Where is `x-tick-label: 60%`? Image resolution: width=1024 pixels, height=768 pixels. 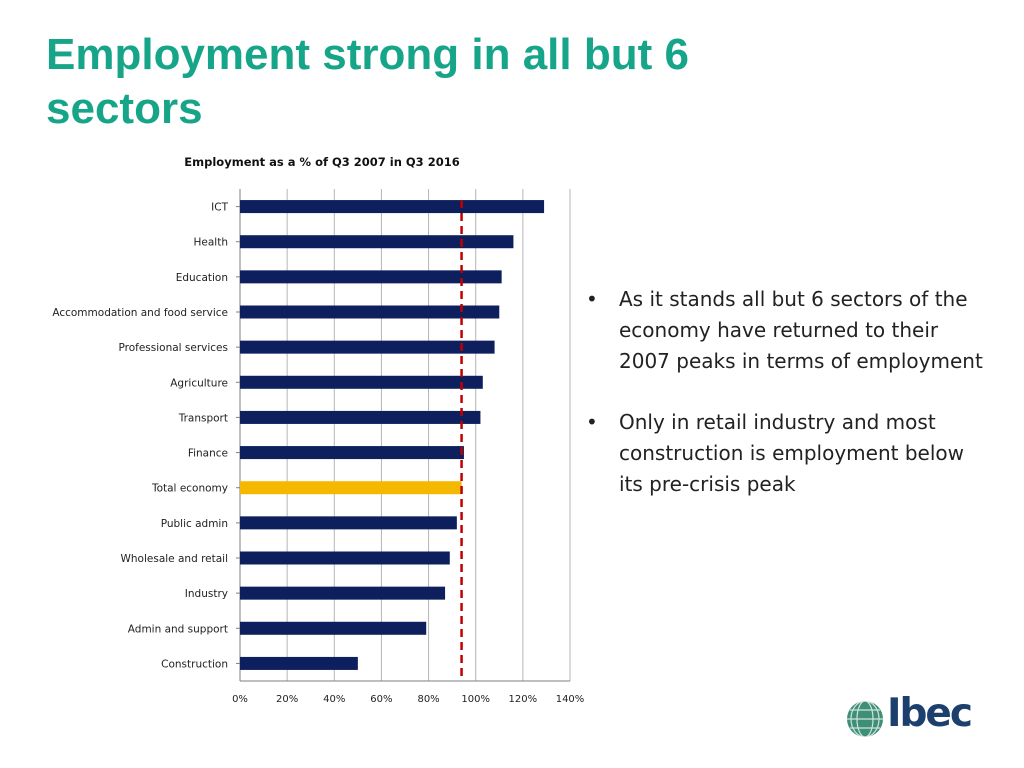 x-tick-label: 60% is located at coordinates (381, 699).